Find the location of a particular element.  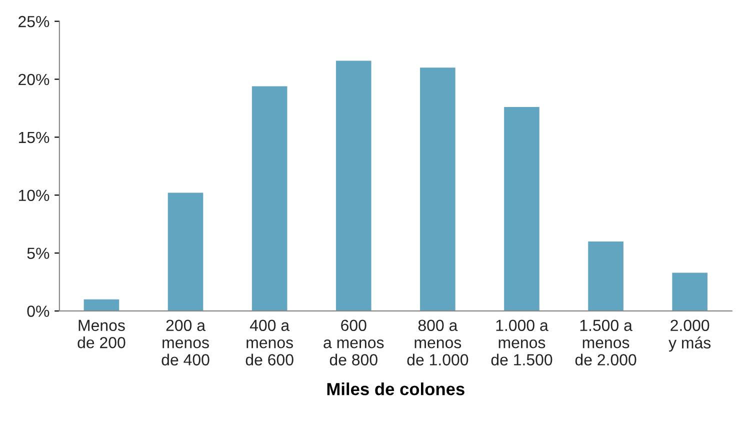

x-tick-label: 200 a menos de 400 is located at coordinates (186, 343).